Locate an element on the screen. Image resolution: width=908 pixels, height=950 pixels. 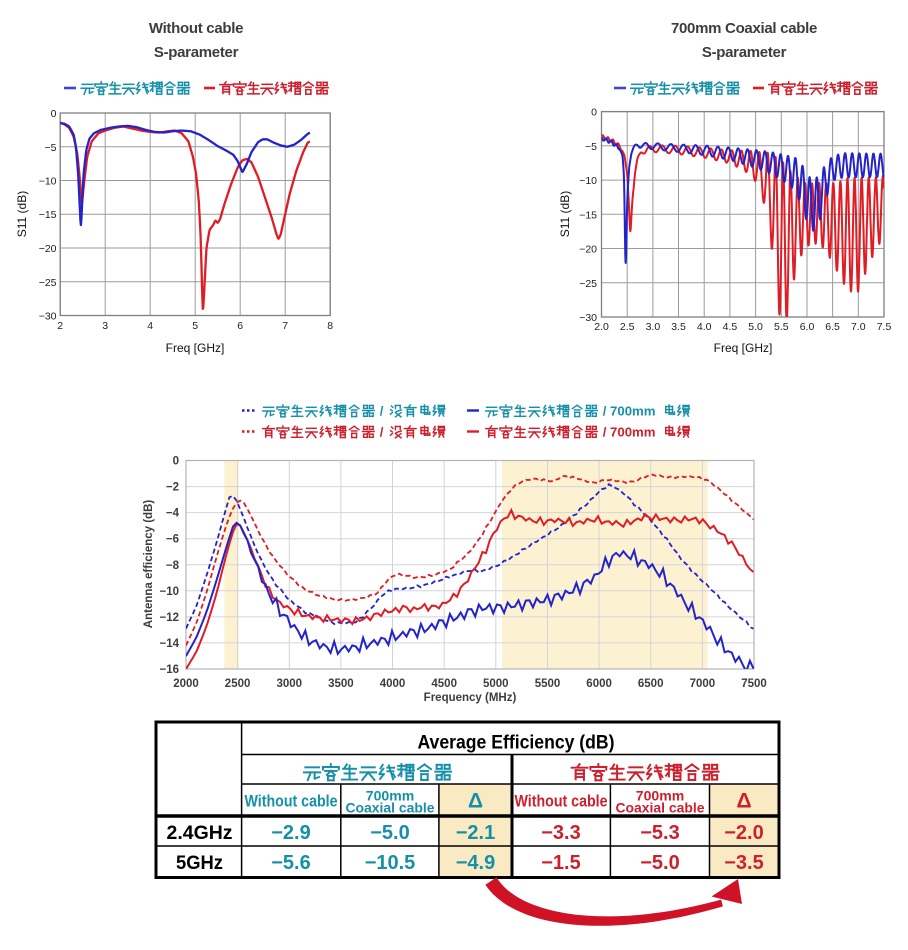
svg-text: −2 is located at coordinates (172, 488).